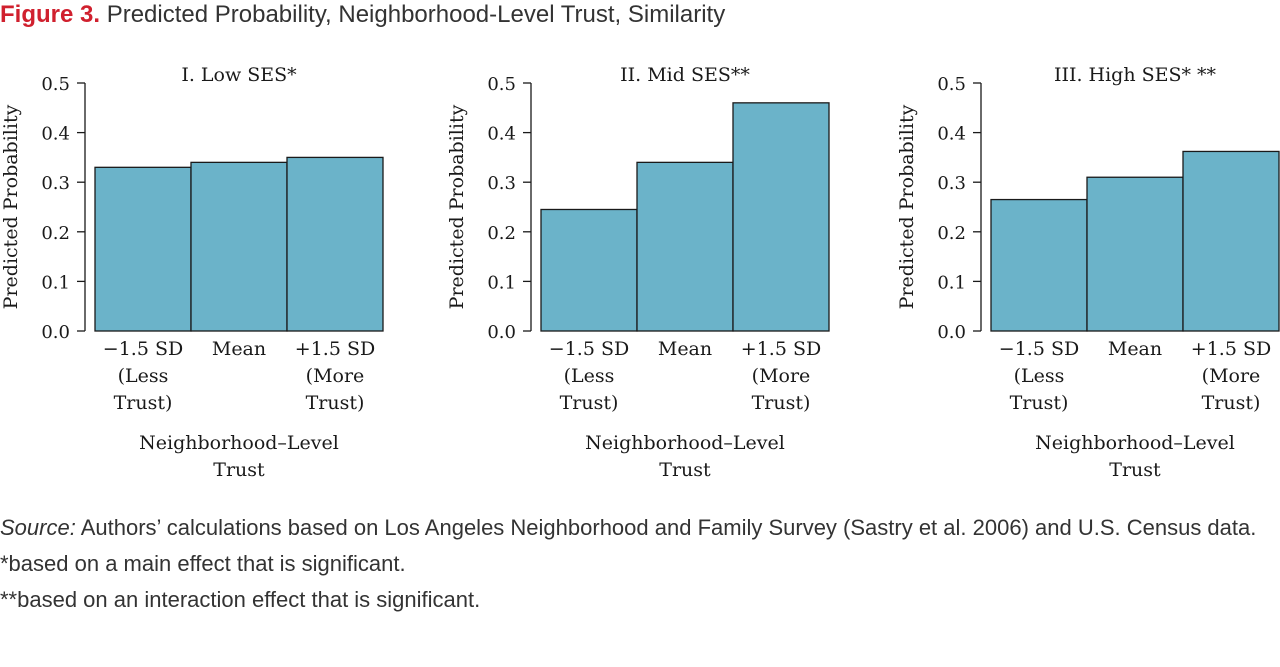 The height and width of the screenshot is (667, 1280). What do you see at coordinates (38, 527) in the screenshot?
I see `source-label: Source:` at bounding box center [38, 527].